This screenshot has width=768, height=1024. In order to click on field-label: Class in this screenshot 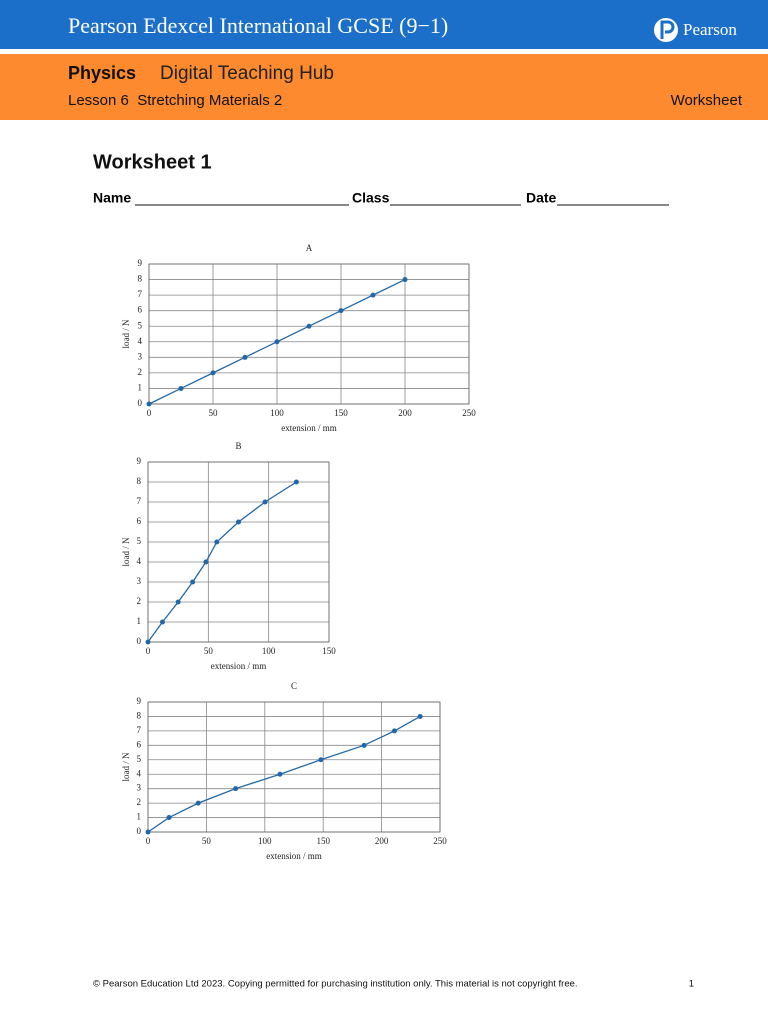, I will do `click(371, 198)`.